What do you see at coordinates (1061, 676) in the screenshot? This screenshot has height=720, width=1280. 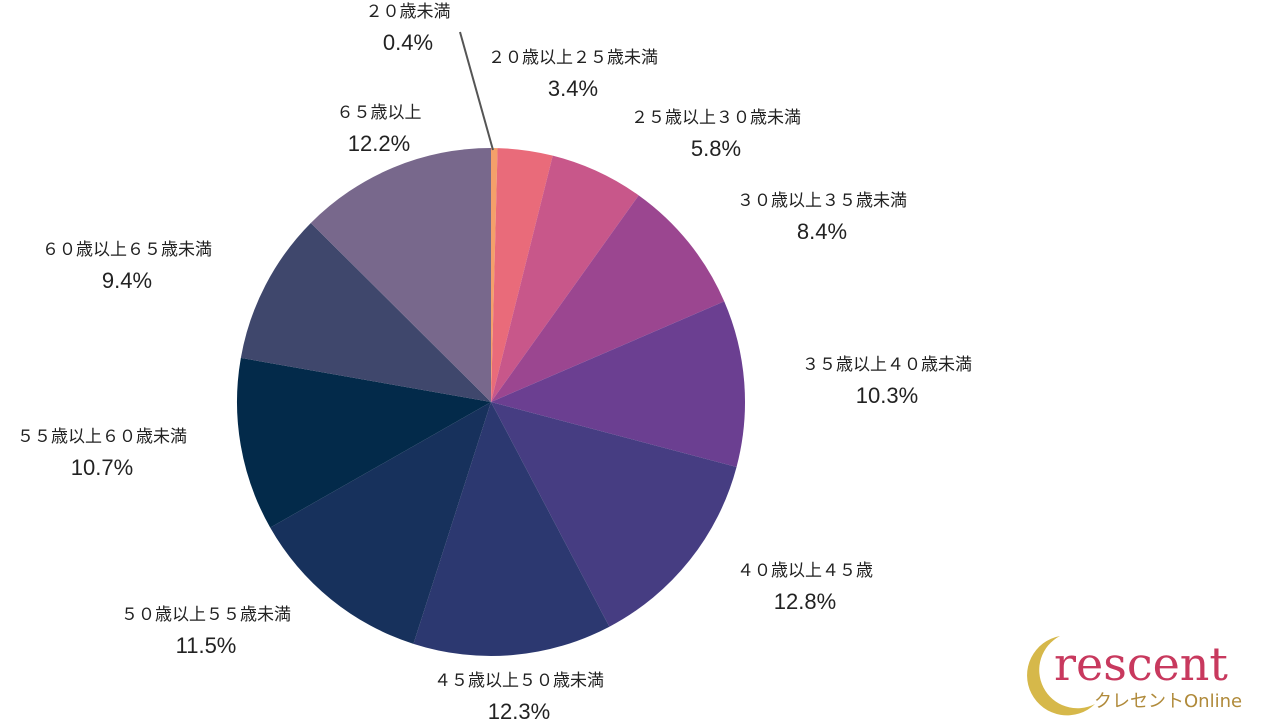 I see `logo-moon` at bounding box center [1061, 676].